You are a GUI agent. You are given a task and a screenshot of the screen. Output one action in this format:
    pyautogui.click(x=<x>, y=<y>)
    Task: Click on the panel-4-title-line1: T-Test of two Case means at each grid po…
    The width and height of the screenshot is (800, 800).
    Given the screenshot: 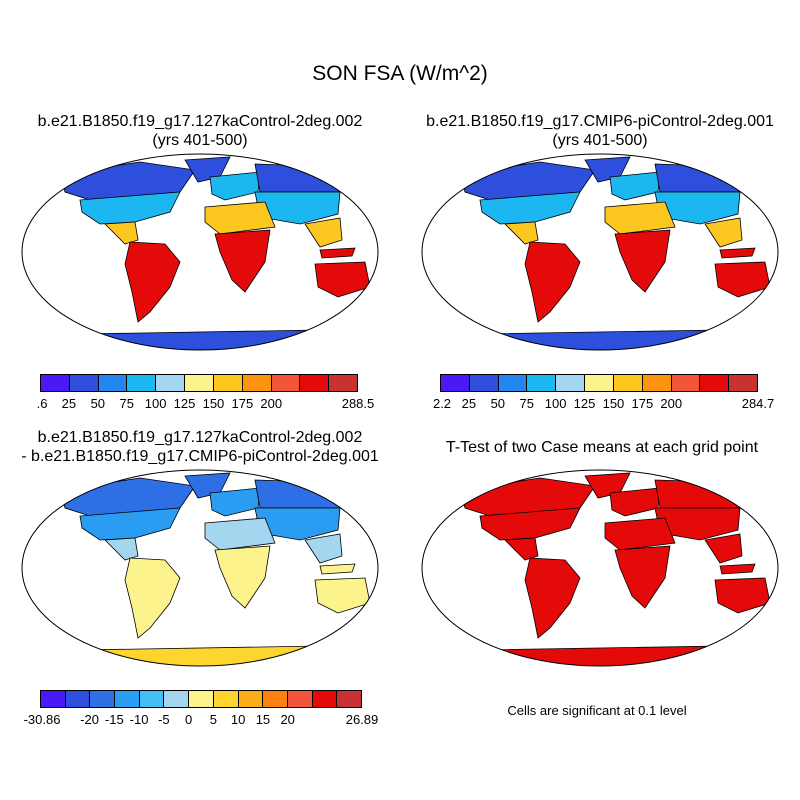 What is the action you would take?
    pyautogui.click(x=602, y=447)
    